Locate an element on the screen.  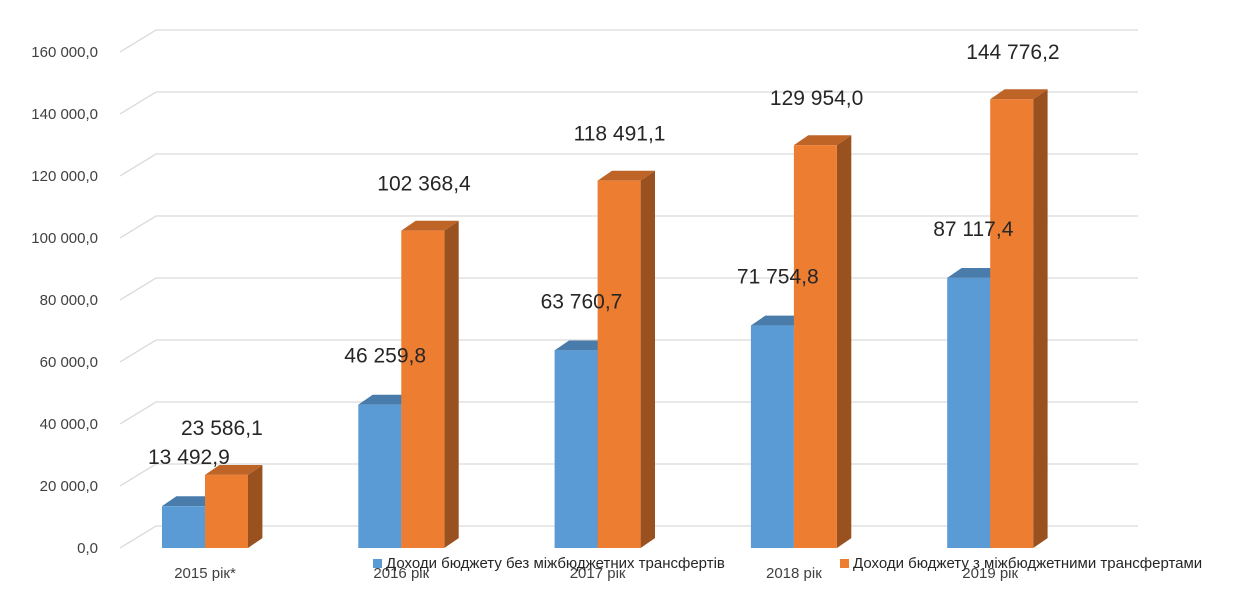
x-tick-label: 2017 рік is located at coordinates (598, 573).